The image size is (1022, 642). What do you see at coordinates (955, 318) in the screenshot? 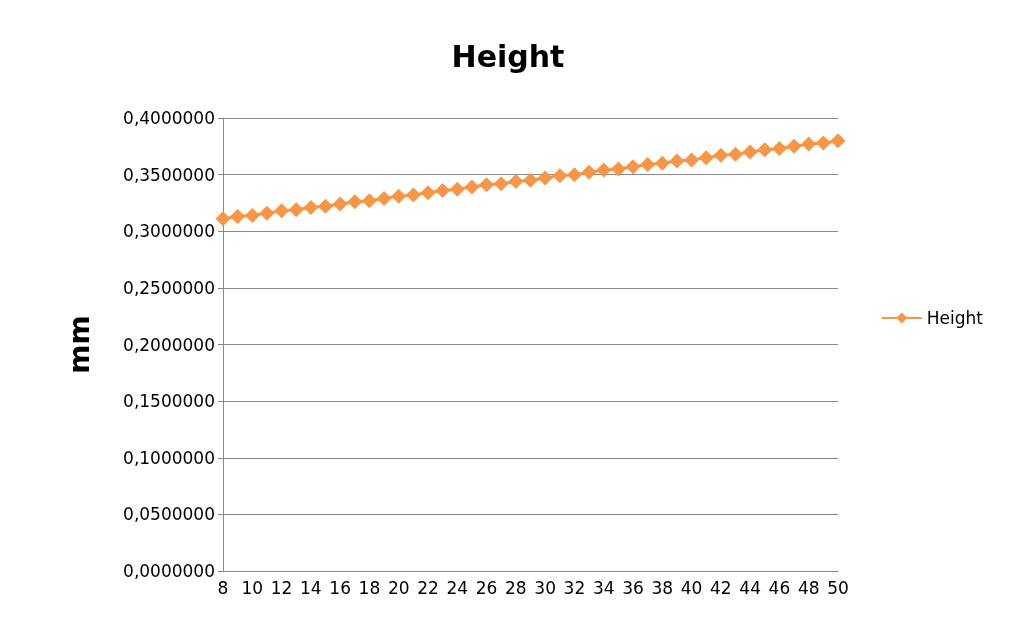
I see `legend-label: Height` at bounding box center [955, 318].